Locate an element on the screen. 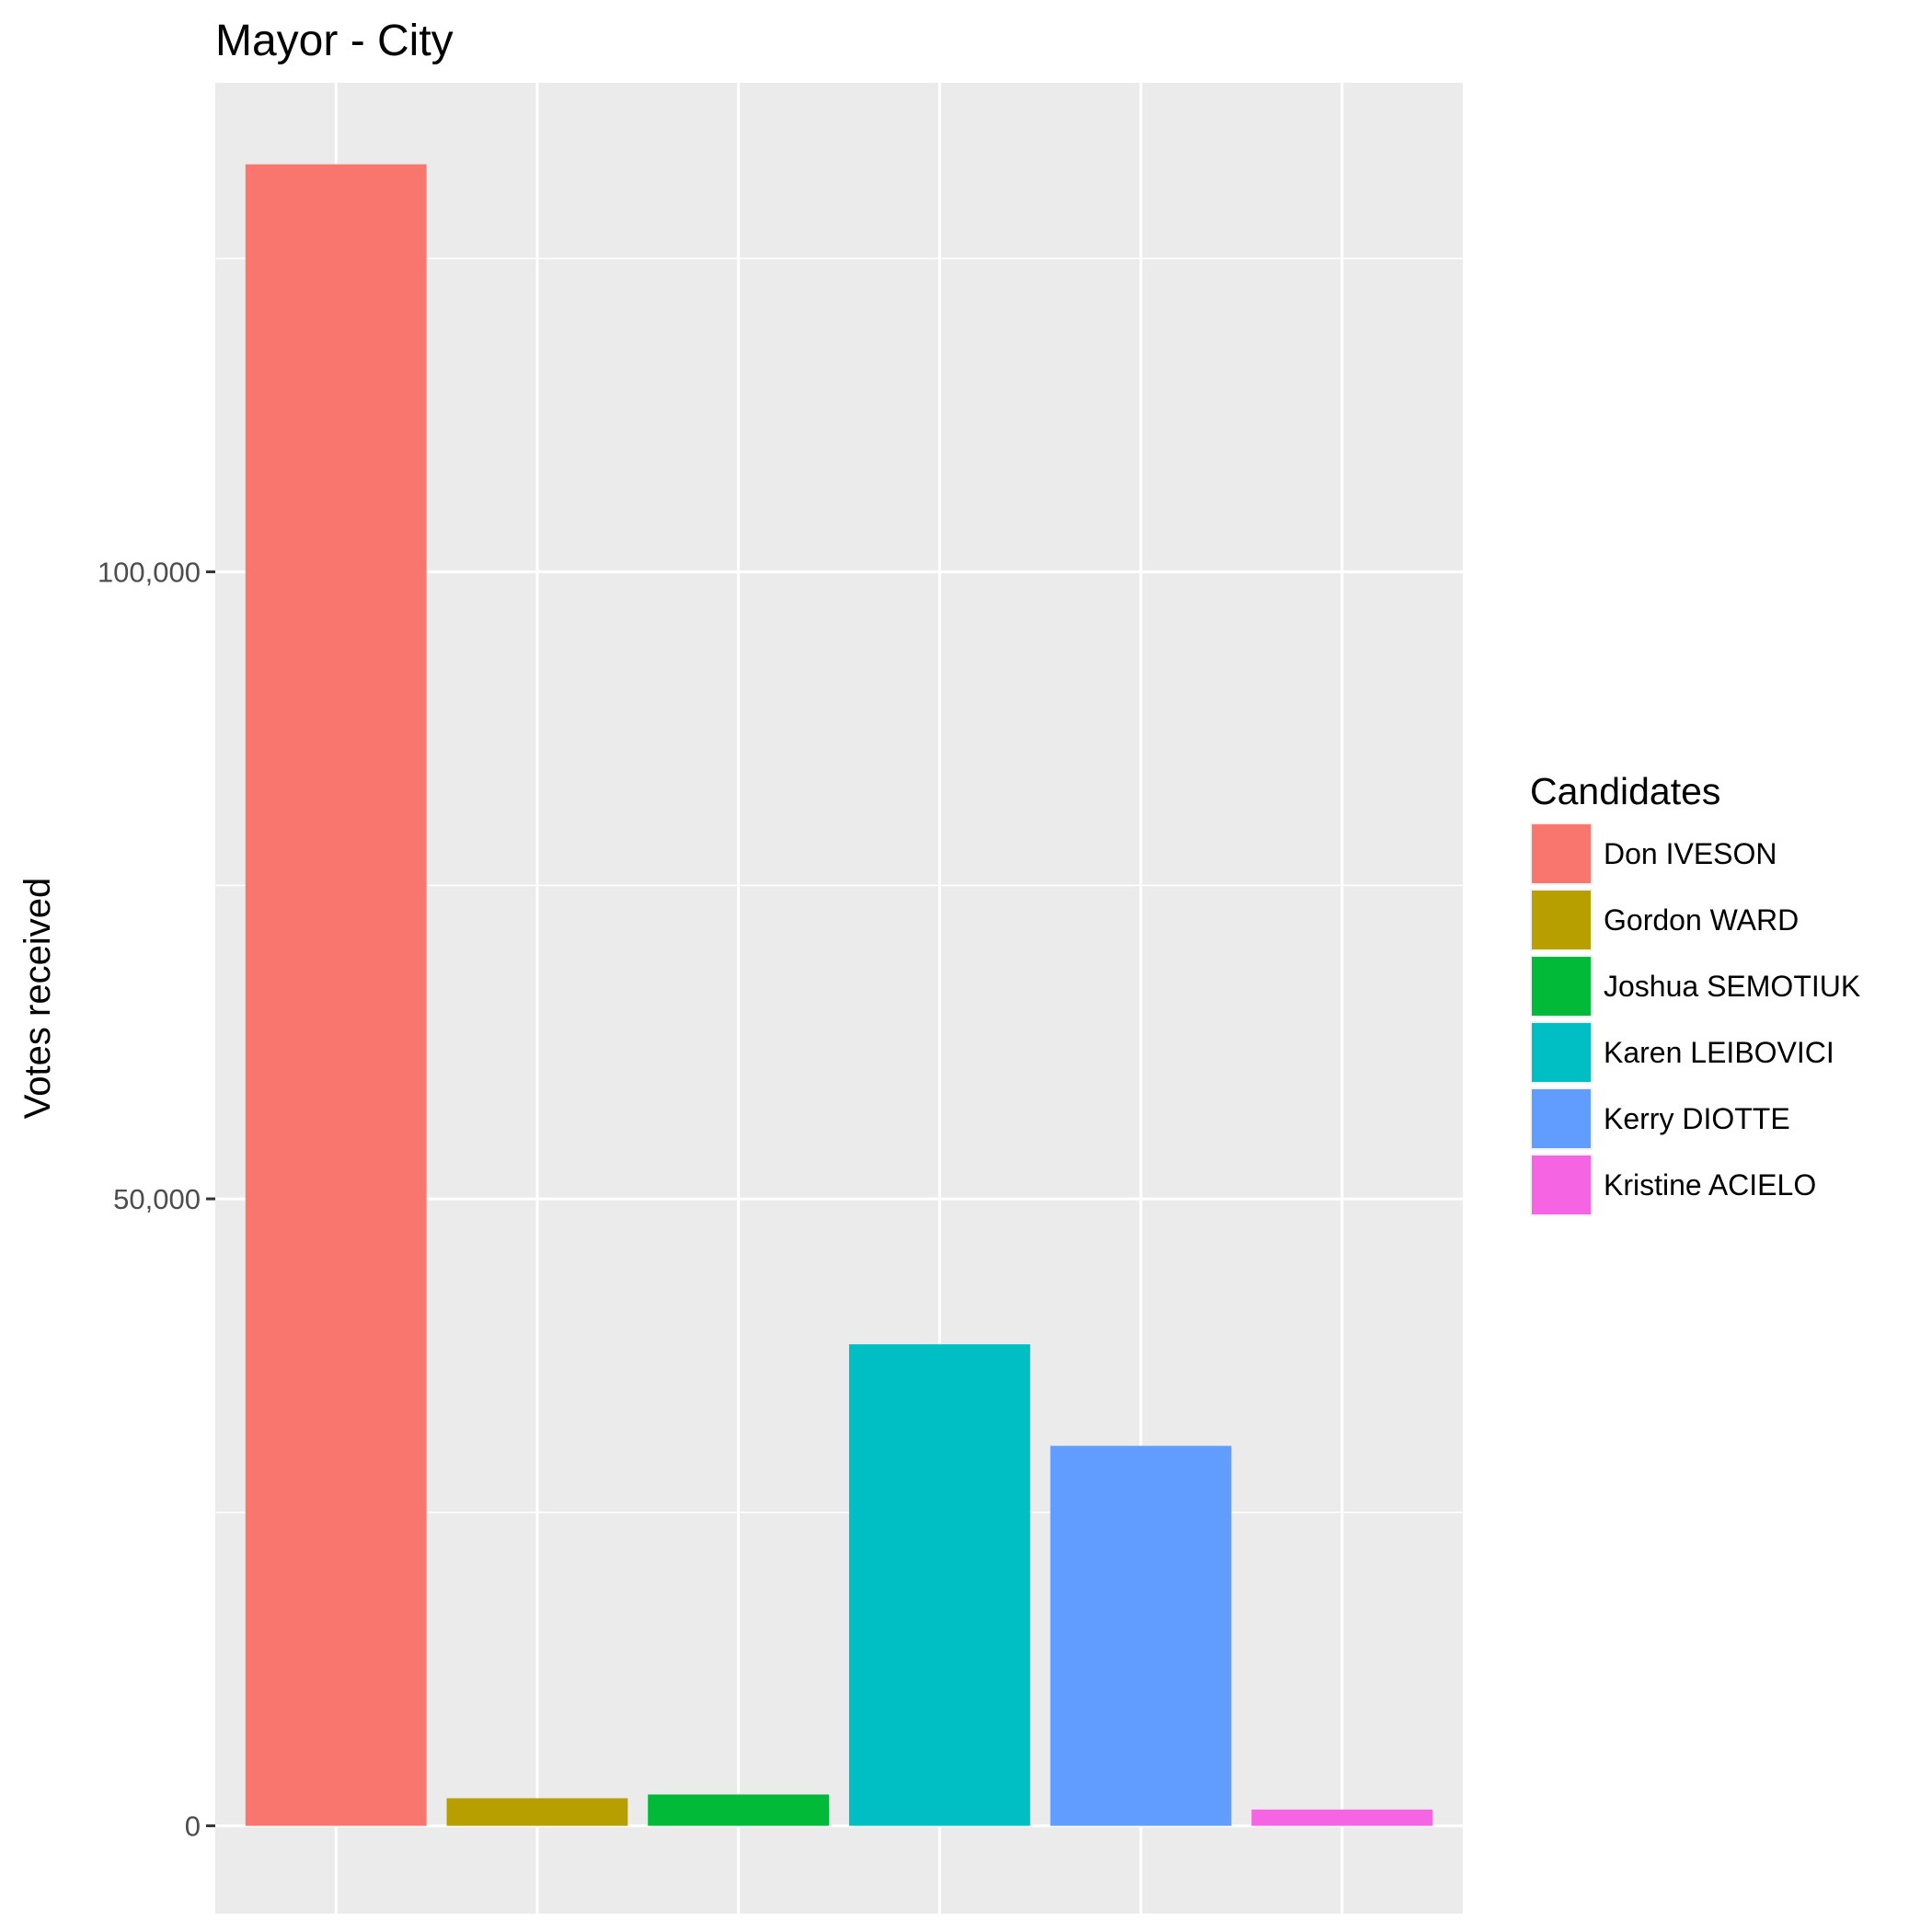  y-axis-label: Votes received is located at coordinates (37, 998).